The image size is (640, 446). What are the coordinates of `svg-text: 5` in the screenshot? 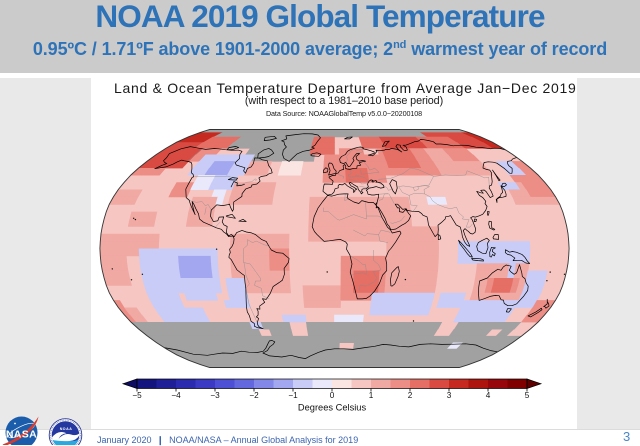 It's located at (527, 395).